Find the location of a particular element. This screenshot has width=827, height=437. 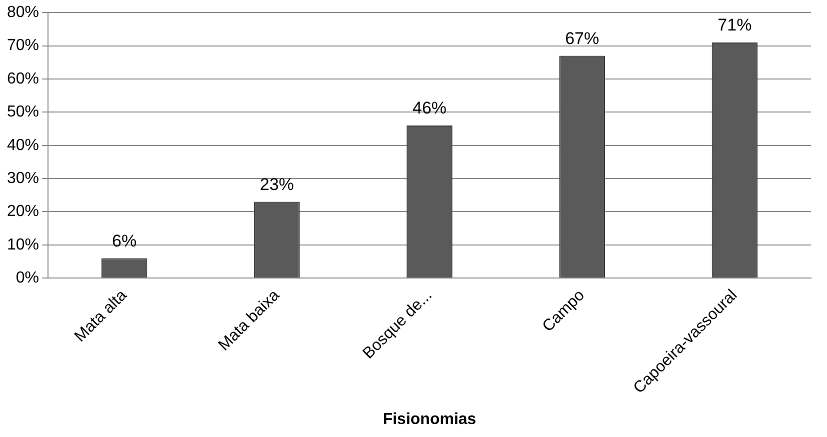

data-label: 6% is located at coordinates (124, 240).